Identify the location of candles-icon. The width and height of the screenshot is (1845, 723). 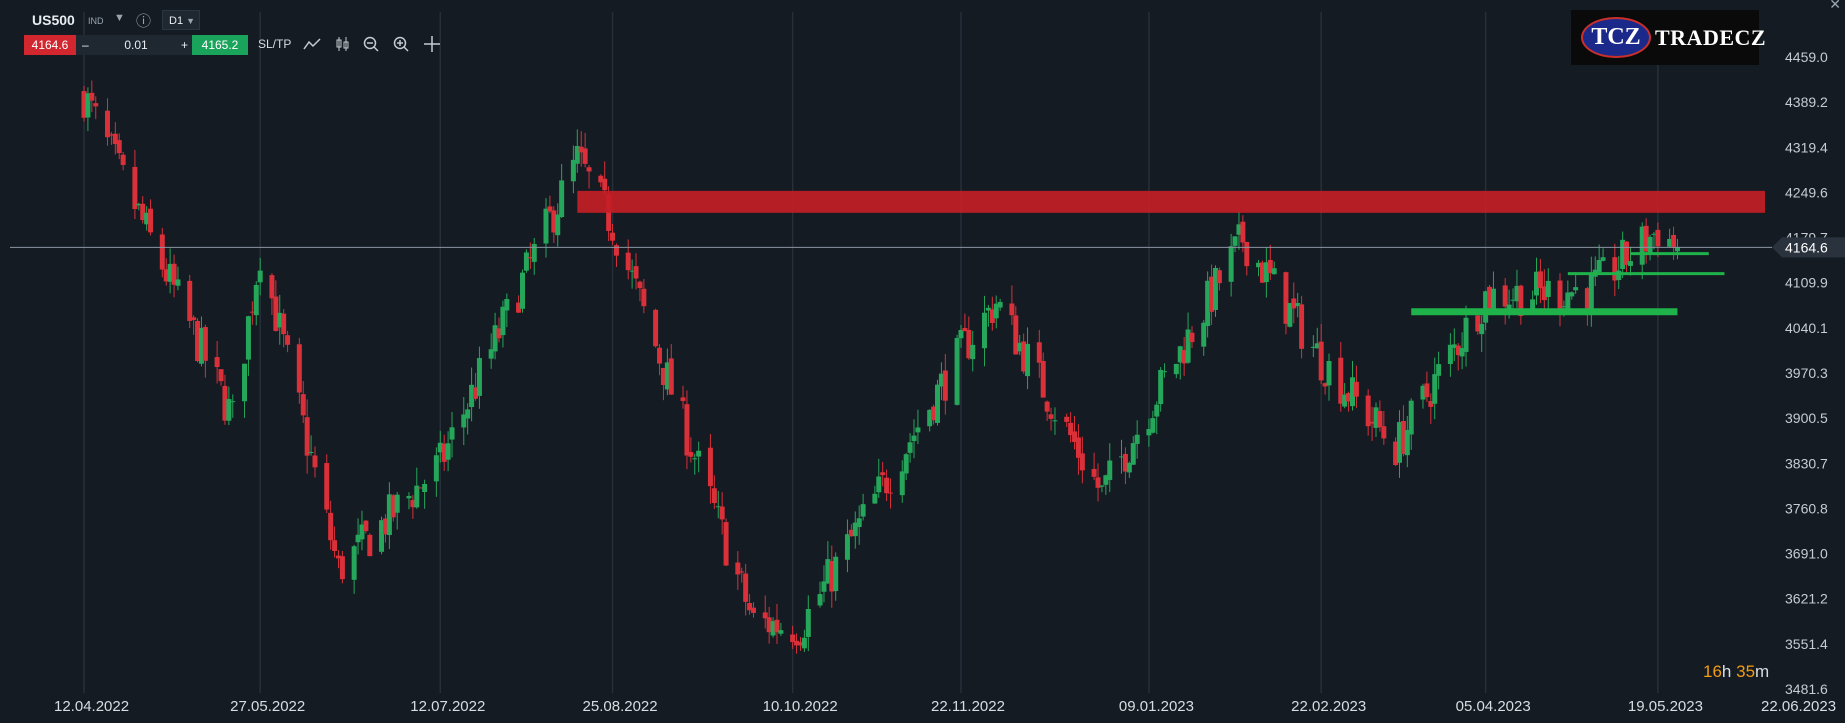
(343, 44).